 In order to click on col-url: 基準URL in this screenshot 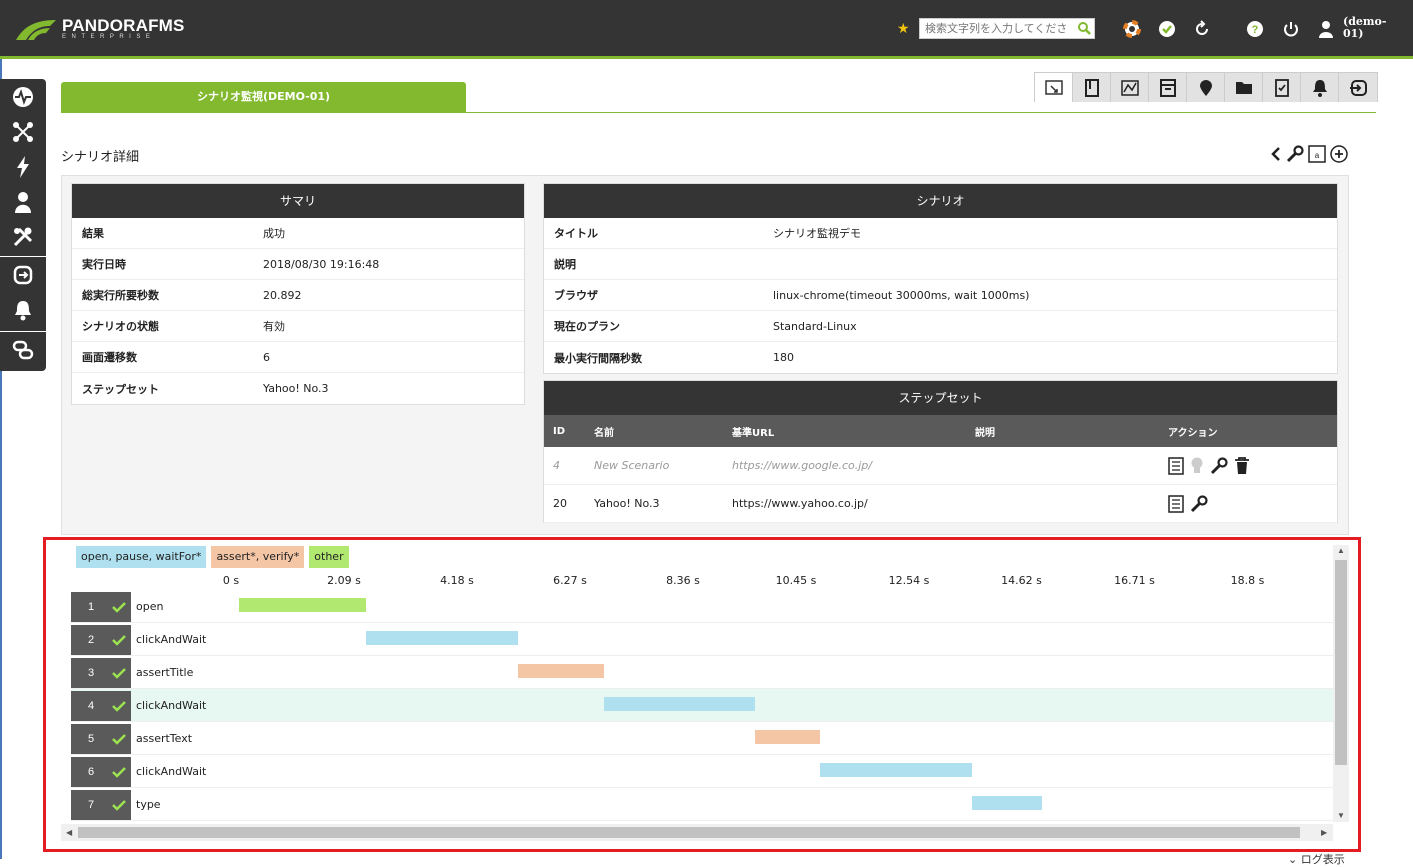, I will do `click(753, 433)`.